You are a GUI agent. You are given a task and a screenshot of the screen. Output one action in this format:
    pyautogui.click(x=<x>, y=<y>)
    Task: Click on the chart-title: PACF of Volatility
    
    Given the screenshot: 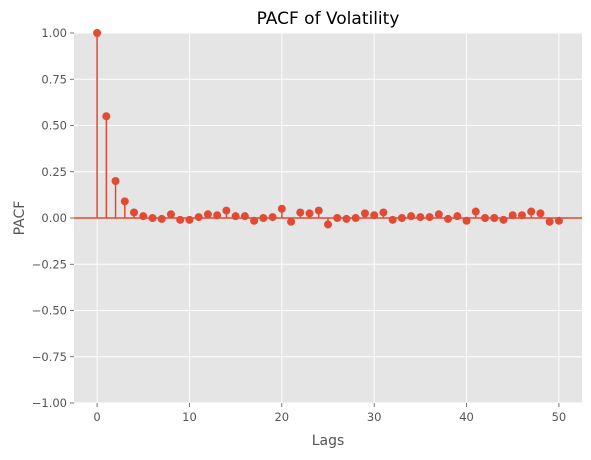 What is the action you would take?
    pyautogui.click(x=328, y=19)
    